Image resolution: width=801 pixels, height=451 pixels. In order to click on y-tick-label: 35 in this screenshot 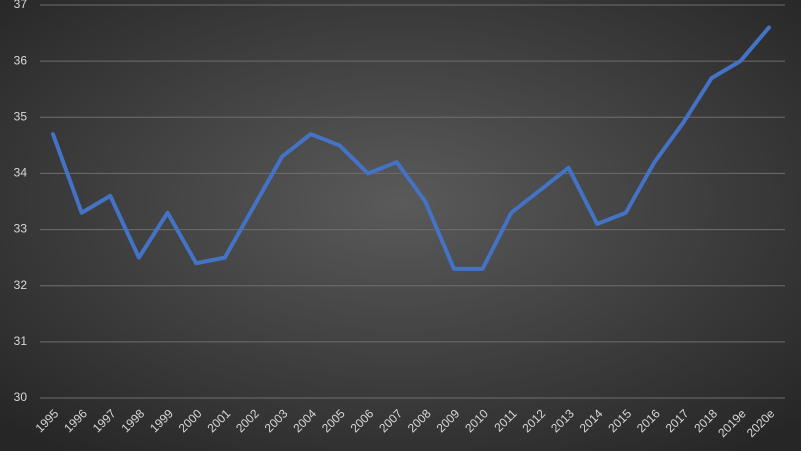, I will do `click(21, 116)`.